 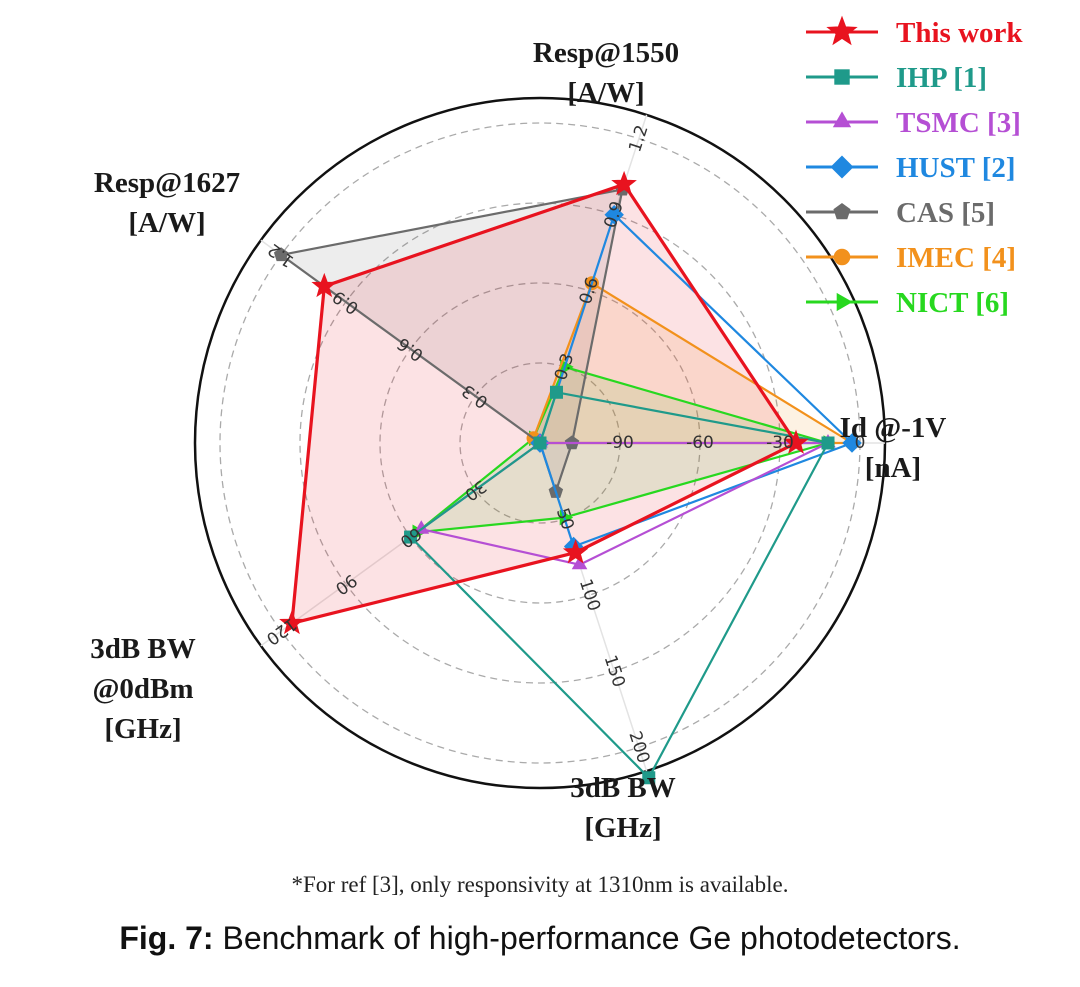 What do you see at coordinates (575, 551) in the screenshot?
I see `point-this-work-bw` at bounding box center [575, 551].